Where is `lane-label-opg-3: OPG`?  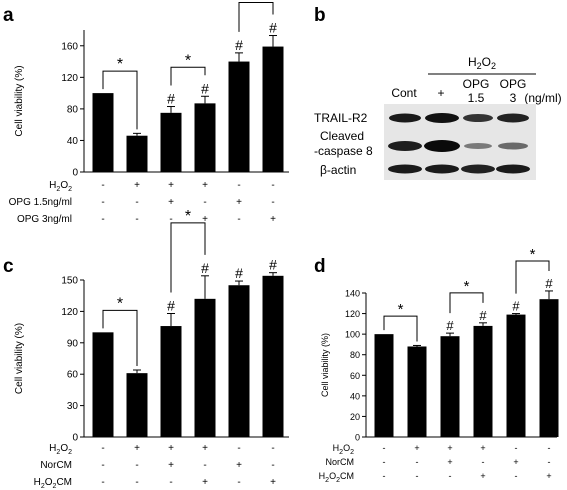 lane-label-opg-3: OPG is located at coordinates (513, 84).